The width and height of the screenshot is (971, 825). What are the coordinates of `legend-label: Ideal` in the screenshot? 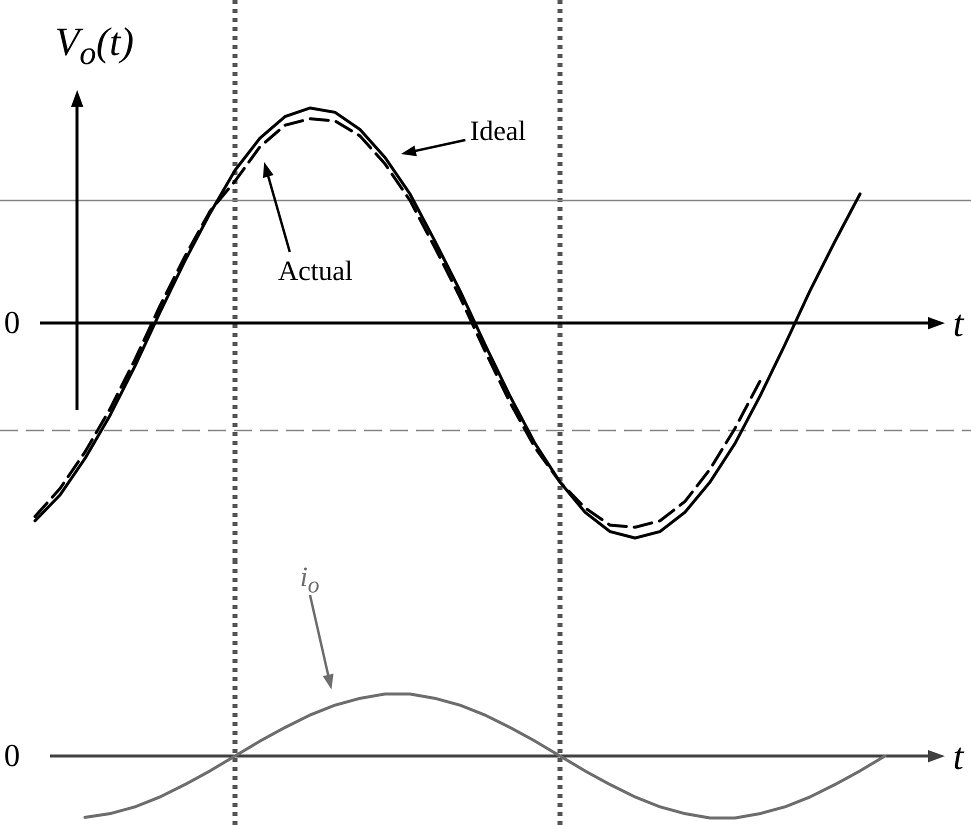 It's located at (498, 131).